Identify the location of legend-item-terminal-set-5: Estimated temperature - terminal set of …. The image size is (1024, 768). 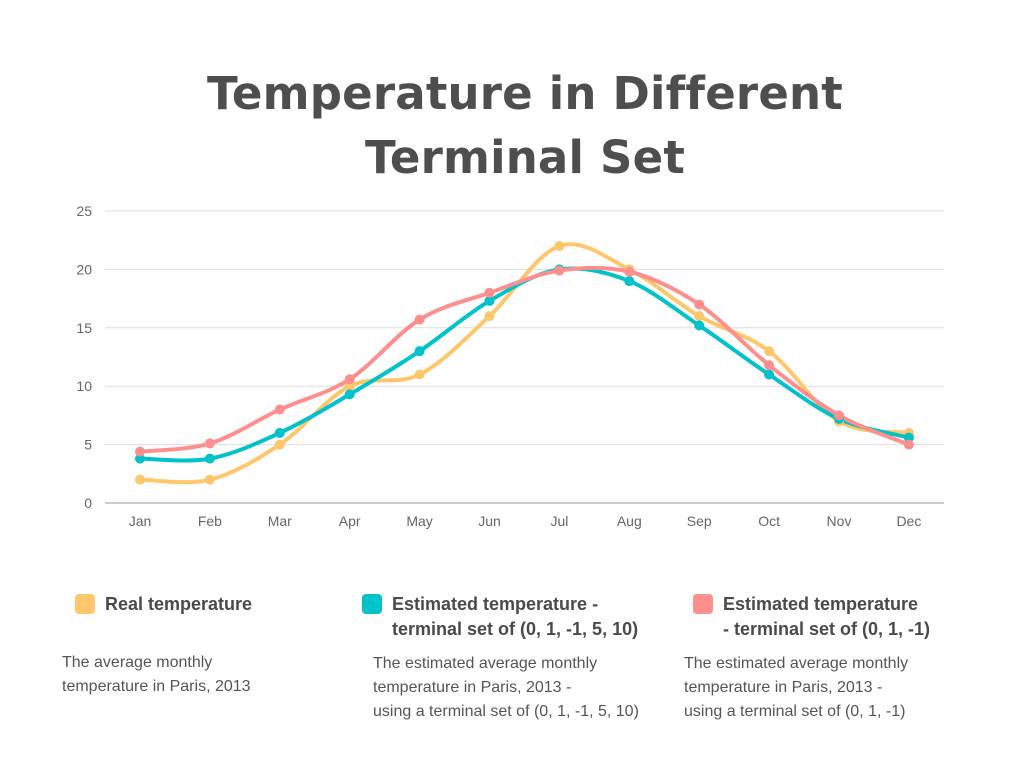
(522, 658).